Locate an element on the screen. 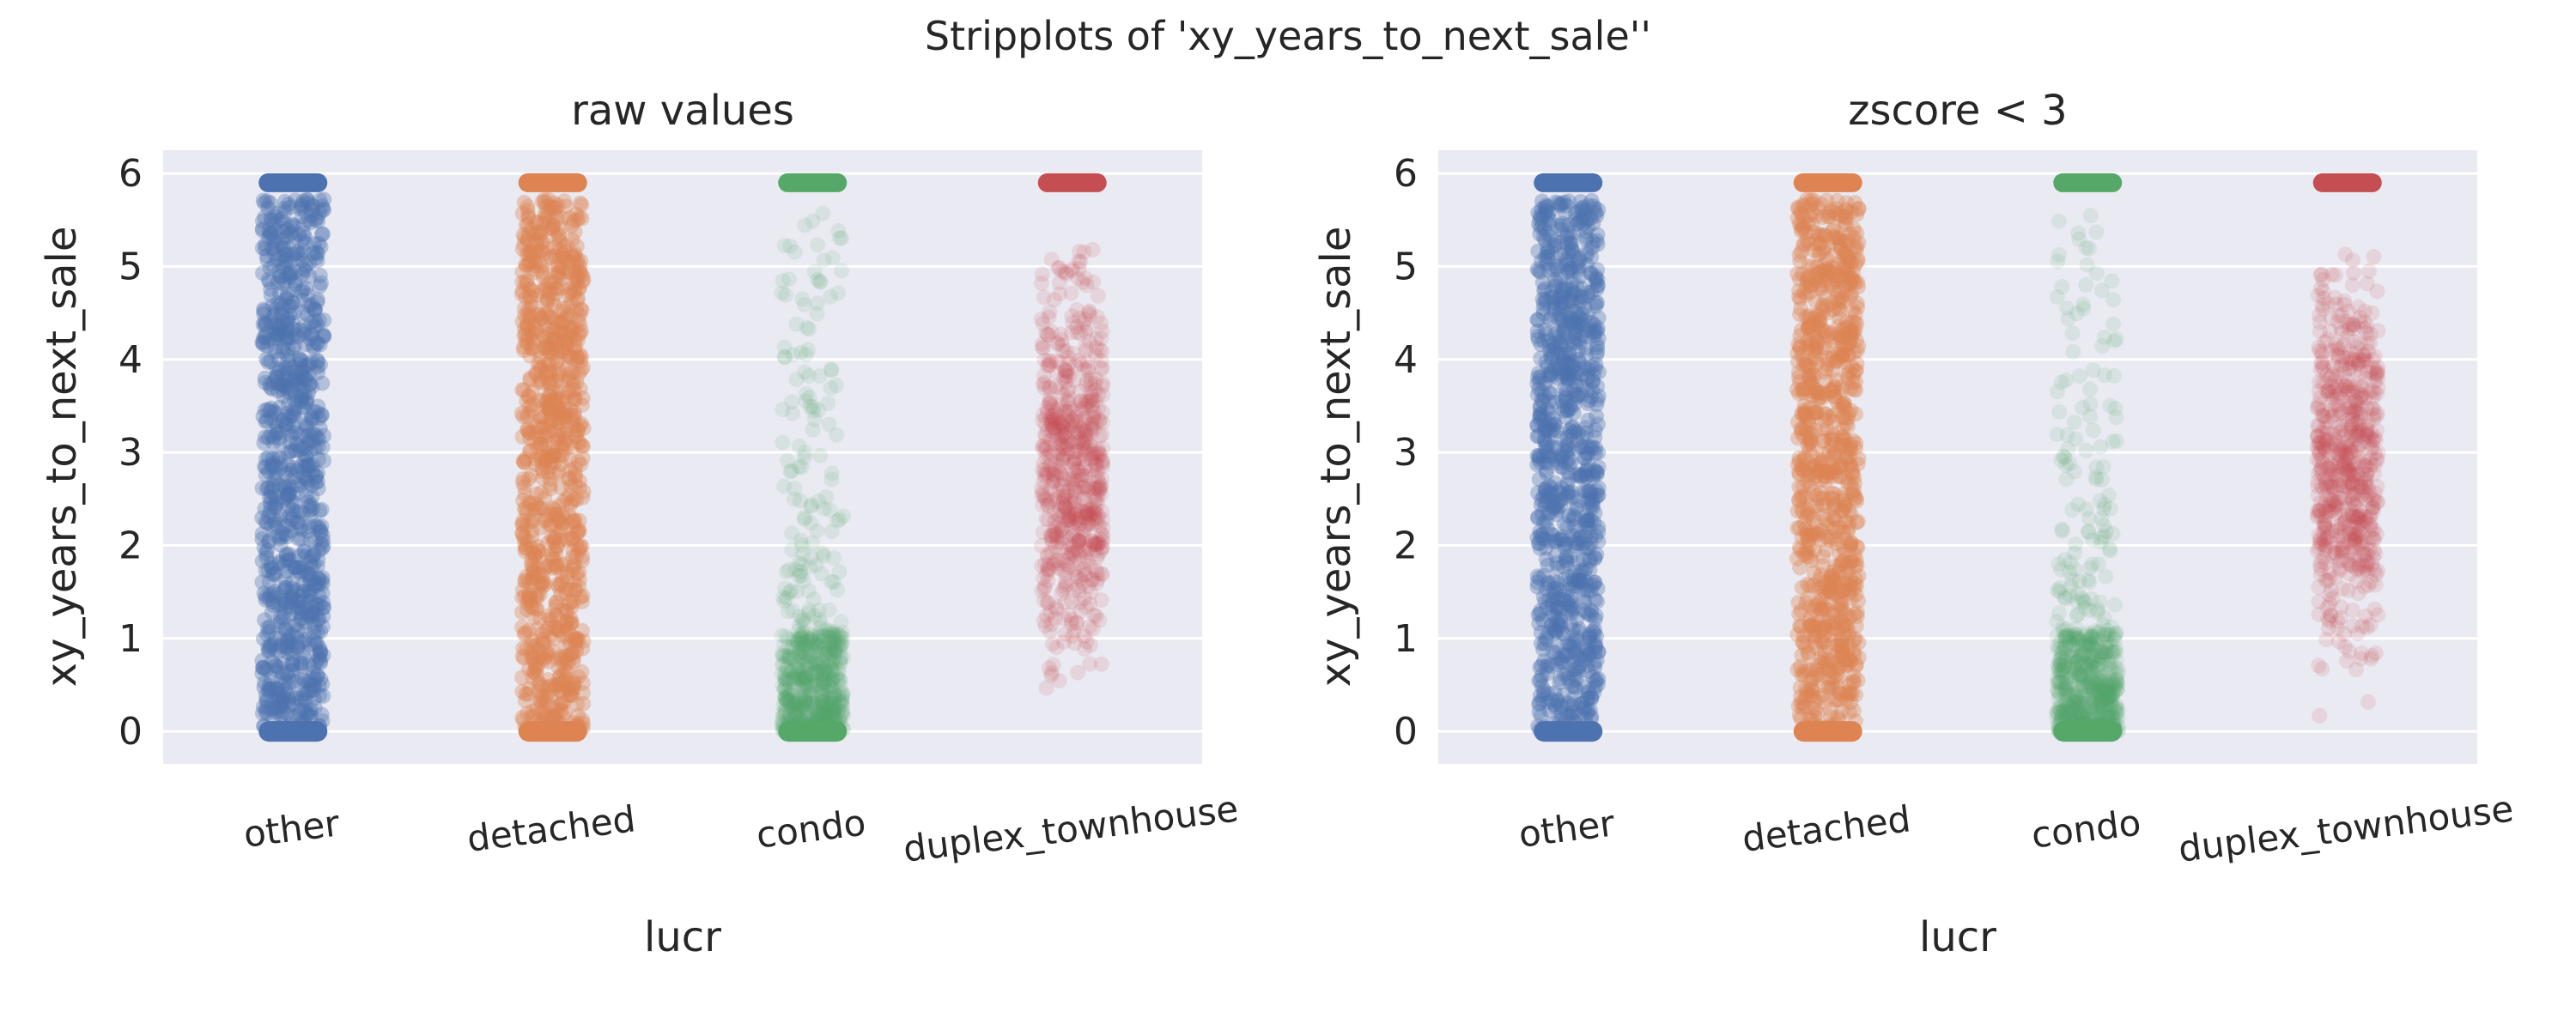 The image size is (2576, 1030). strip-other is located at coordinates (293, 466).